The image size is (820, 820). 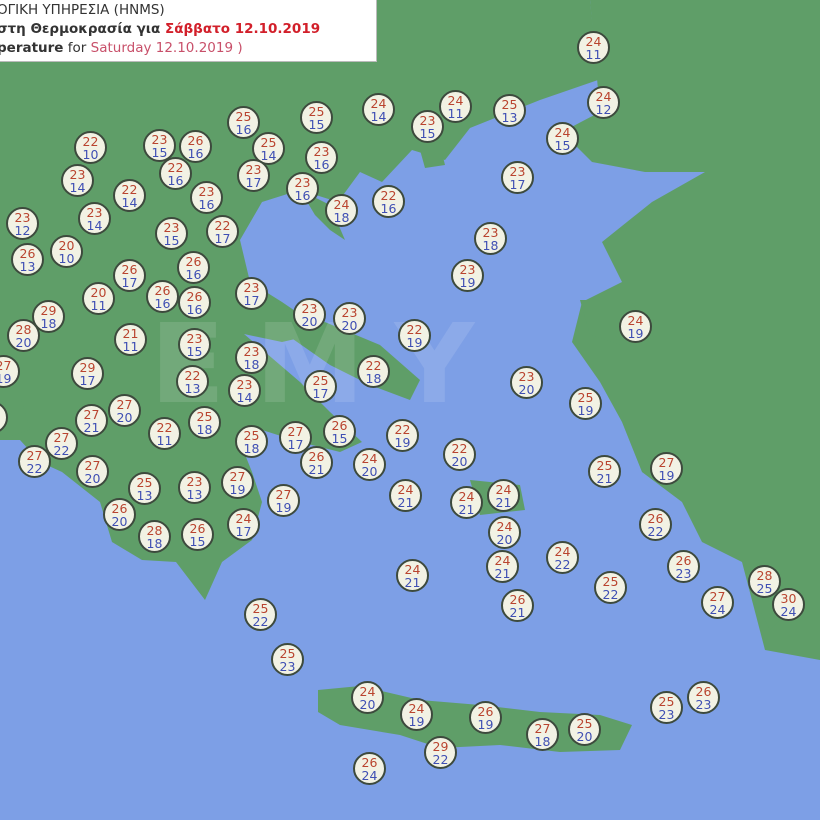 I want to click on temperature-station-marker: 20 10, so click(x=66, y=251).